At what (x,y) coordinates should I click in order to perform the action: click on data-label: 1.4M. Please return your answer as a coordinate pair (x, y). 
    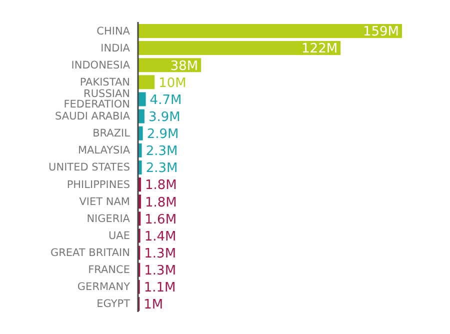
    Looking at the image, I should click on (160, 236).